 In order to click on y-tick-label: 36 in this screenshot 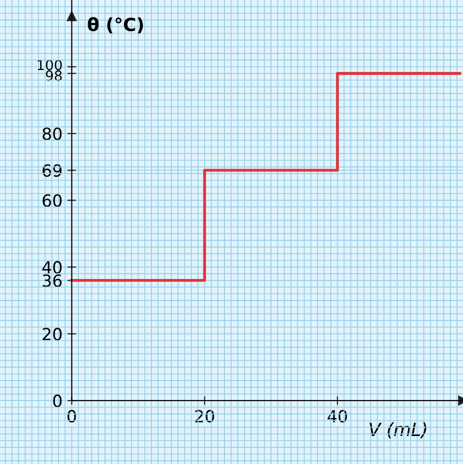, I will do `click(52, 280)`.